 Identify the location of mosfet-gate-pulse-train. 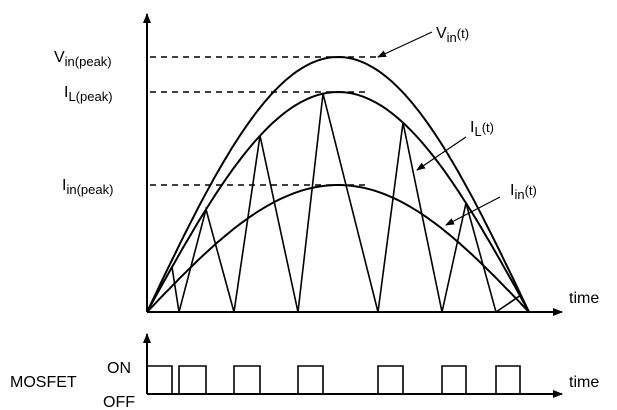
(333, 380).